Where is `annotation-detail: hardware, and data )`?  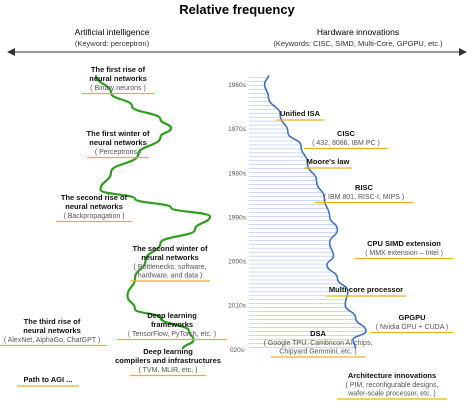 annotation-detail: hardware, and data ) is located at coordinates (170, 276).